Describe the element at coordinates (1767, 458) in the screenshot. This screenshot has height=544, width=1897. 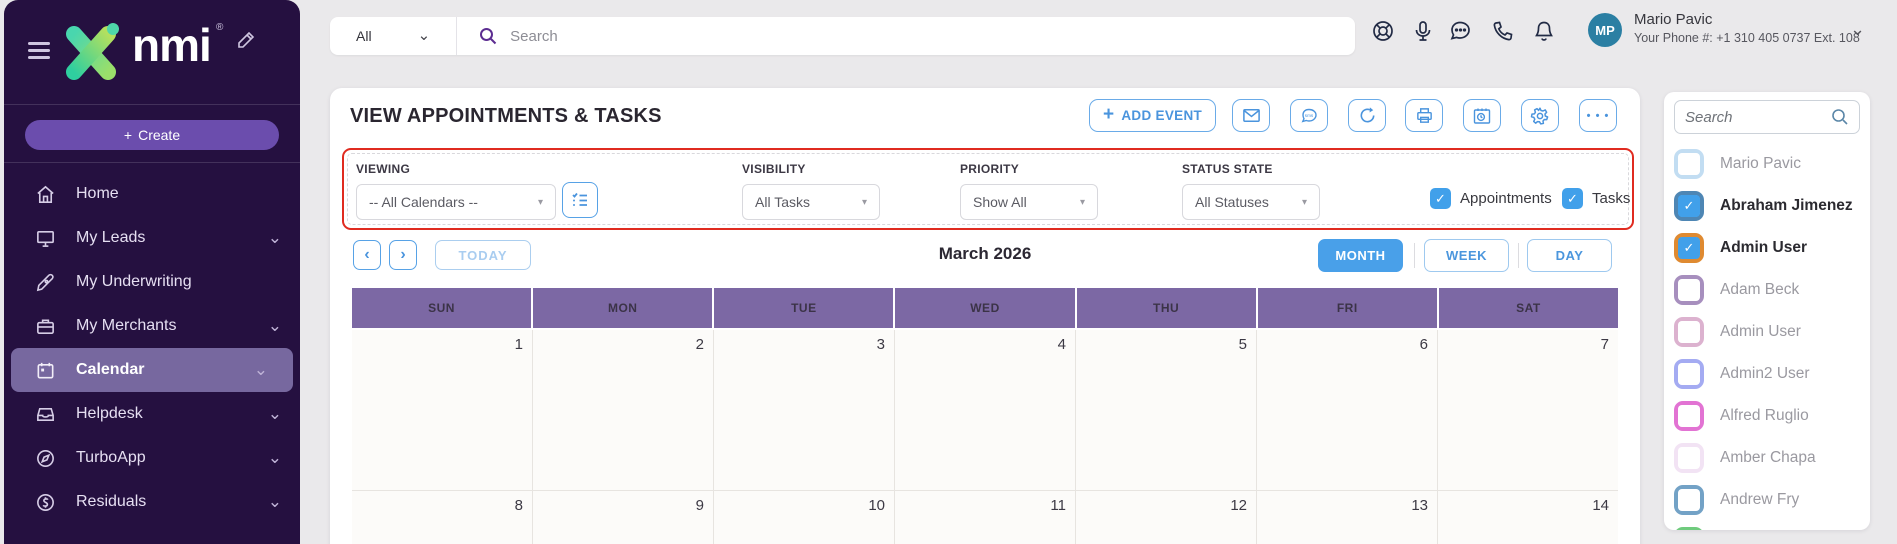
I see `user-row-amber-chapa: Amber Chapa` at that location.